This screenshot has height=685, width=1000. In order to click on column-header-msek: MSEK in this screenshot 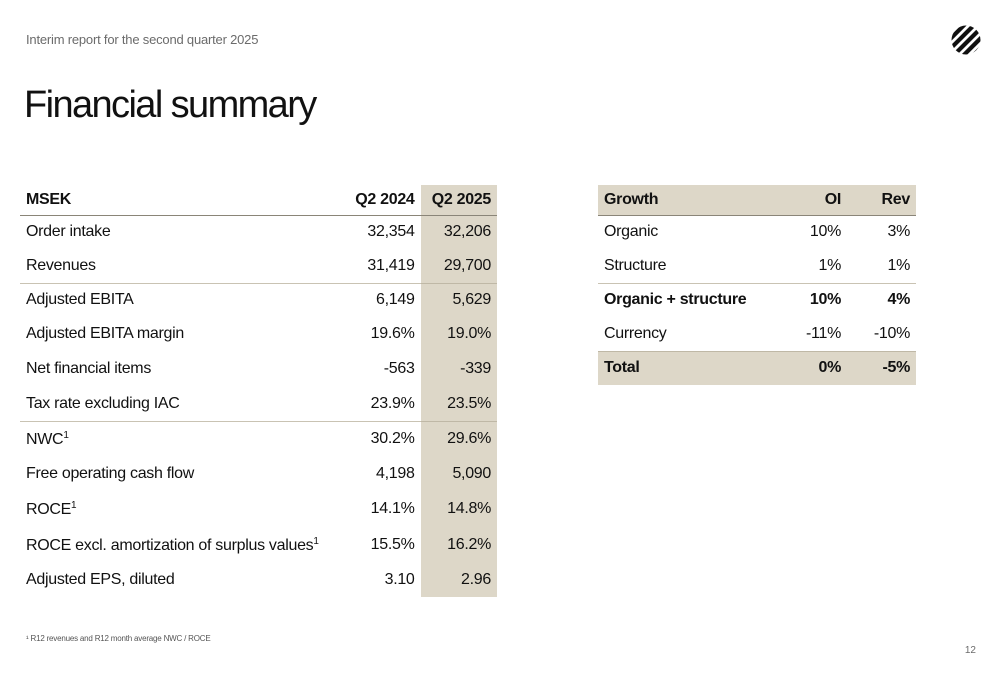, I will do `click(172, 200)`.